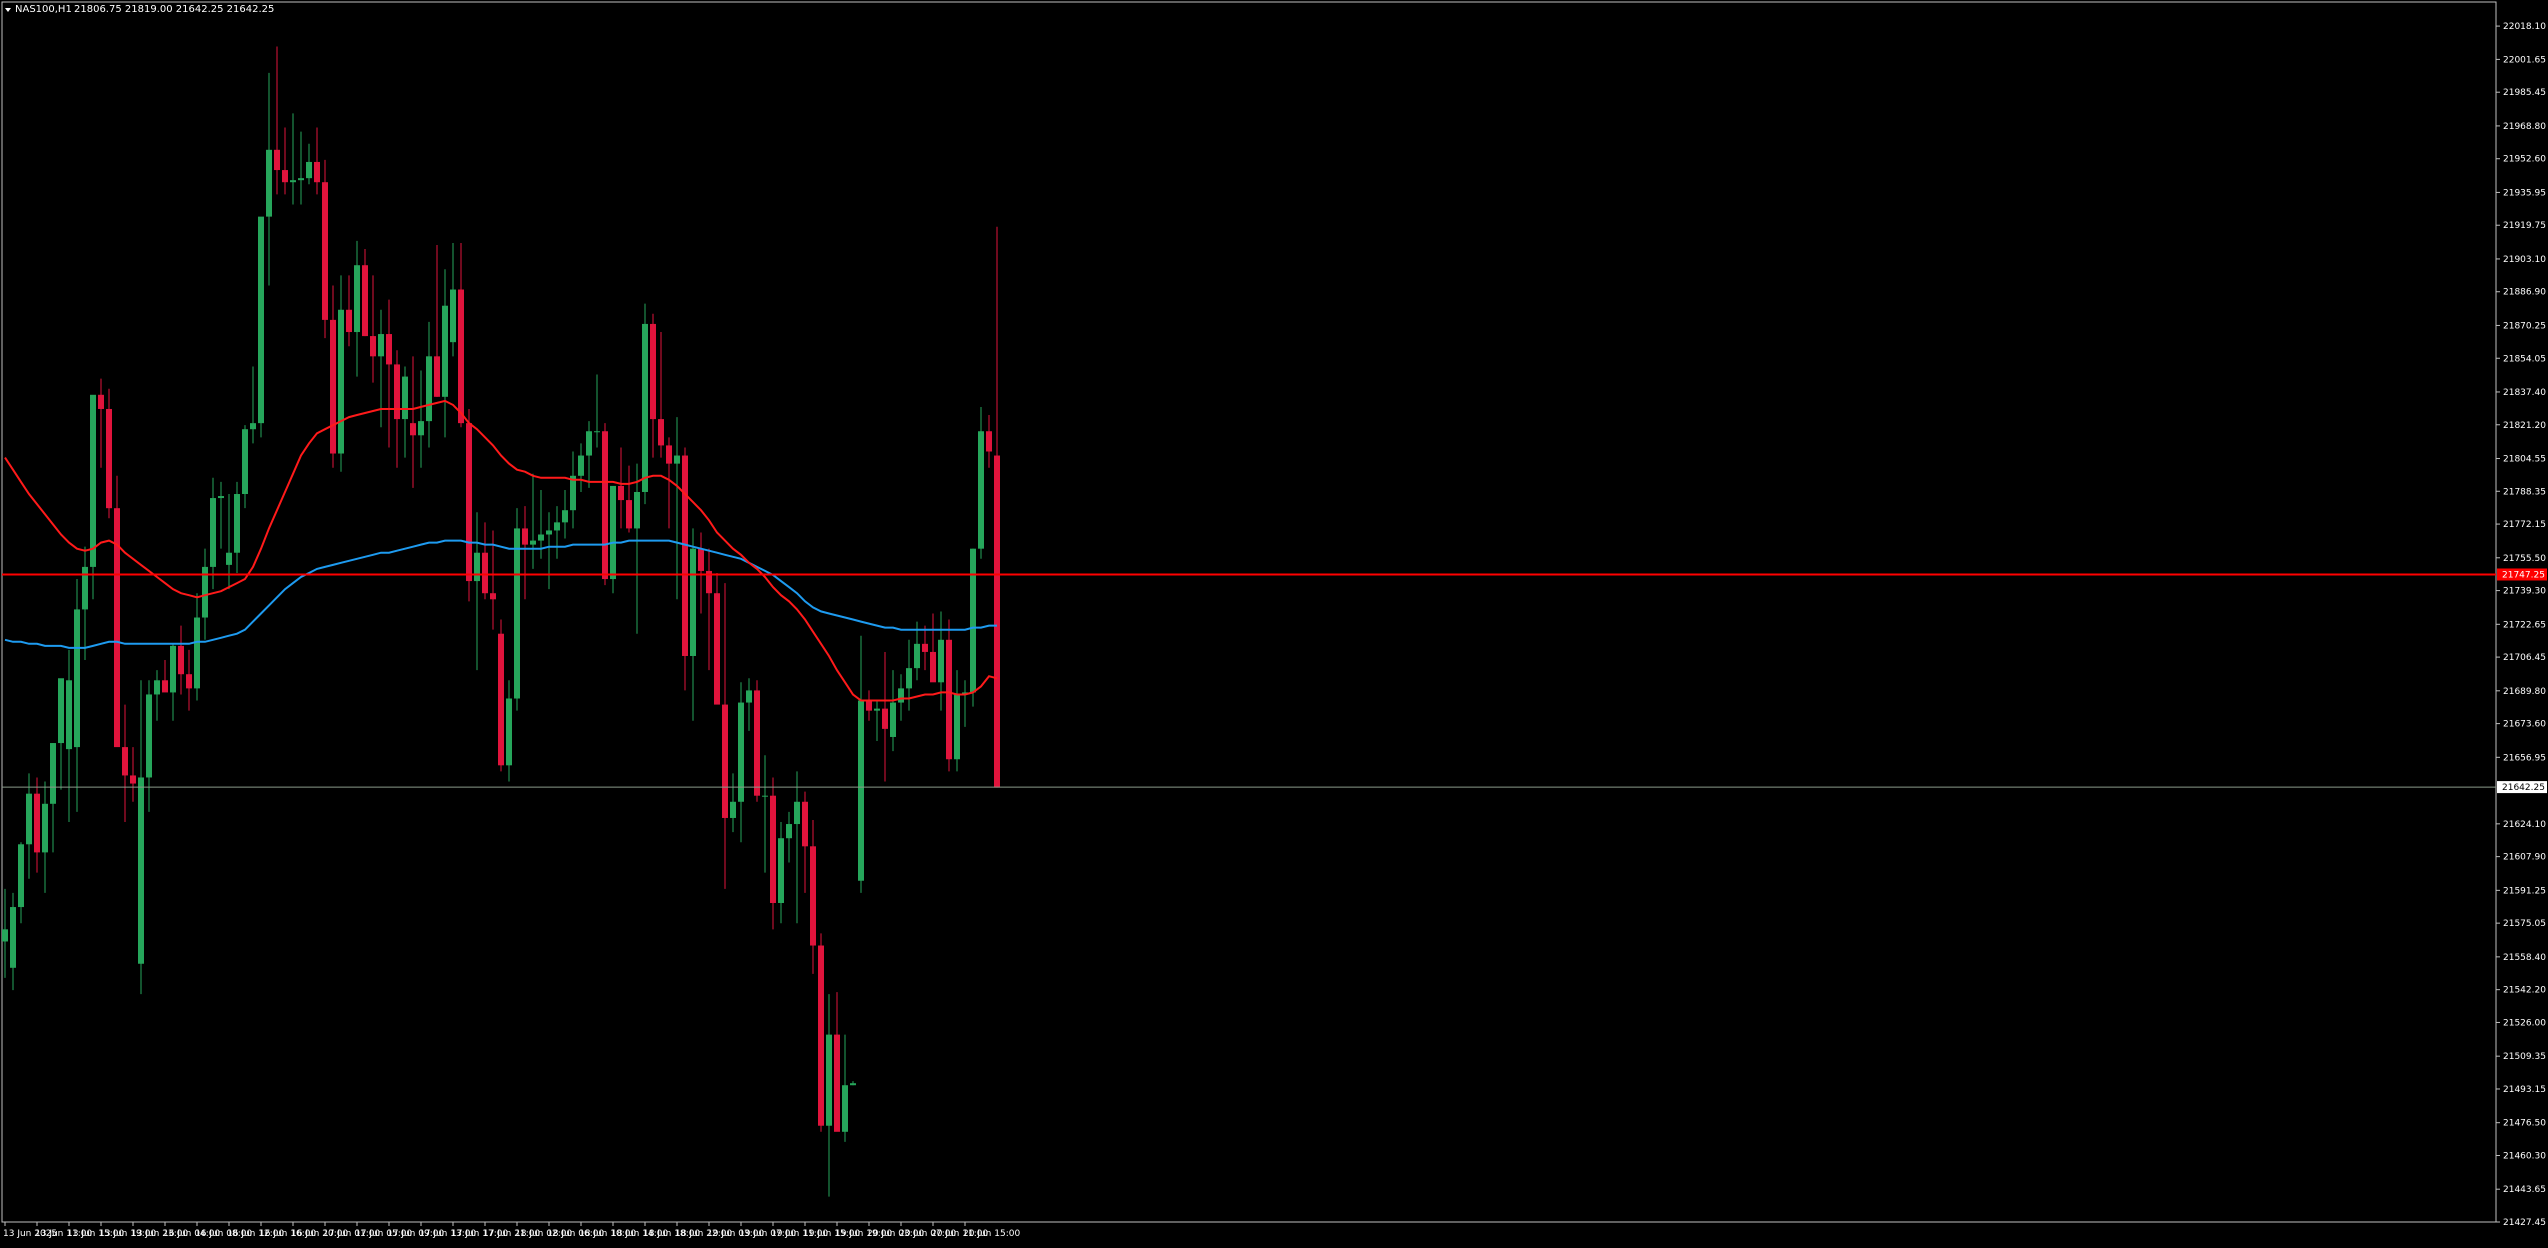 The image size is (2548, 1248). What do you see at coordinates (2524, 60) in the screenshot?
I see `y-tick-label: 22001.65` at bounding box center [2524, 60].